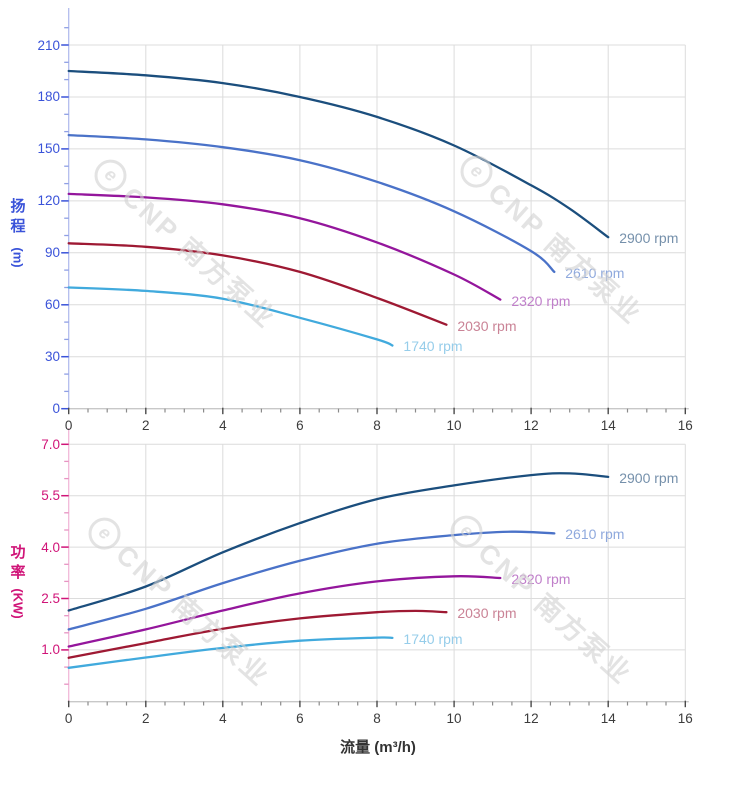 This screenshot has height=797, width=752. I want to click on power-curve-1740-rpm, so click(230, 652).